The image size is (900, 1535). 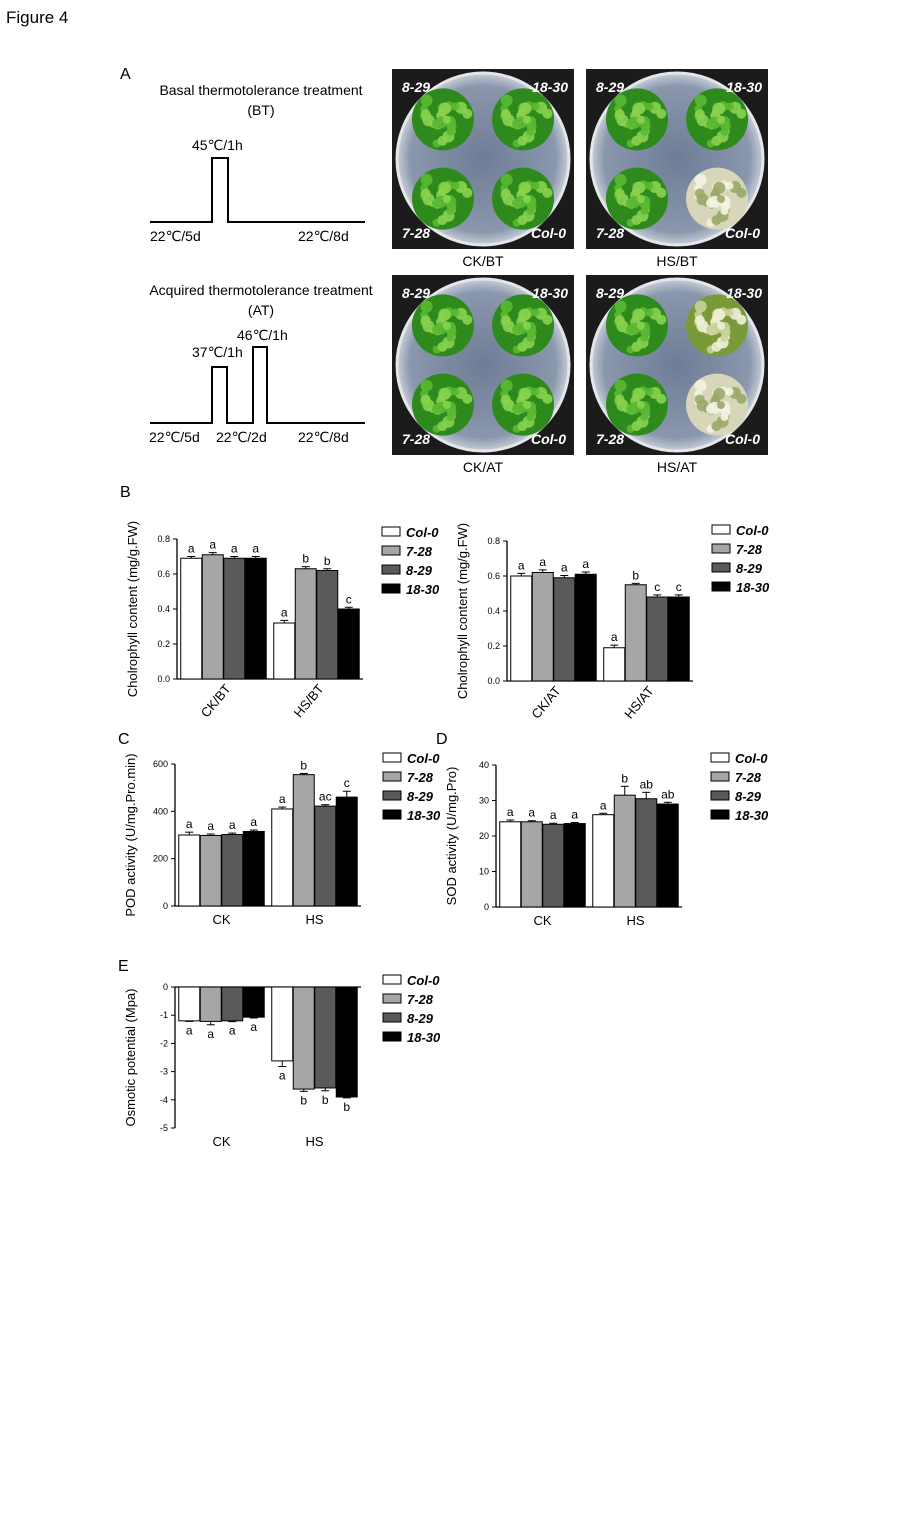 I want to click on plate-caption: HS/BT, so click(x=677, y=261).